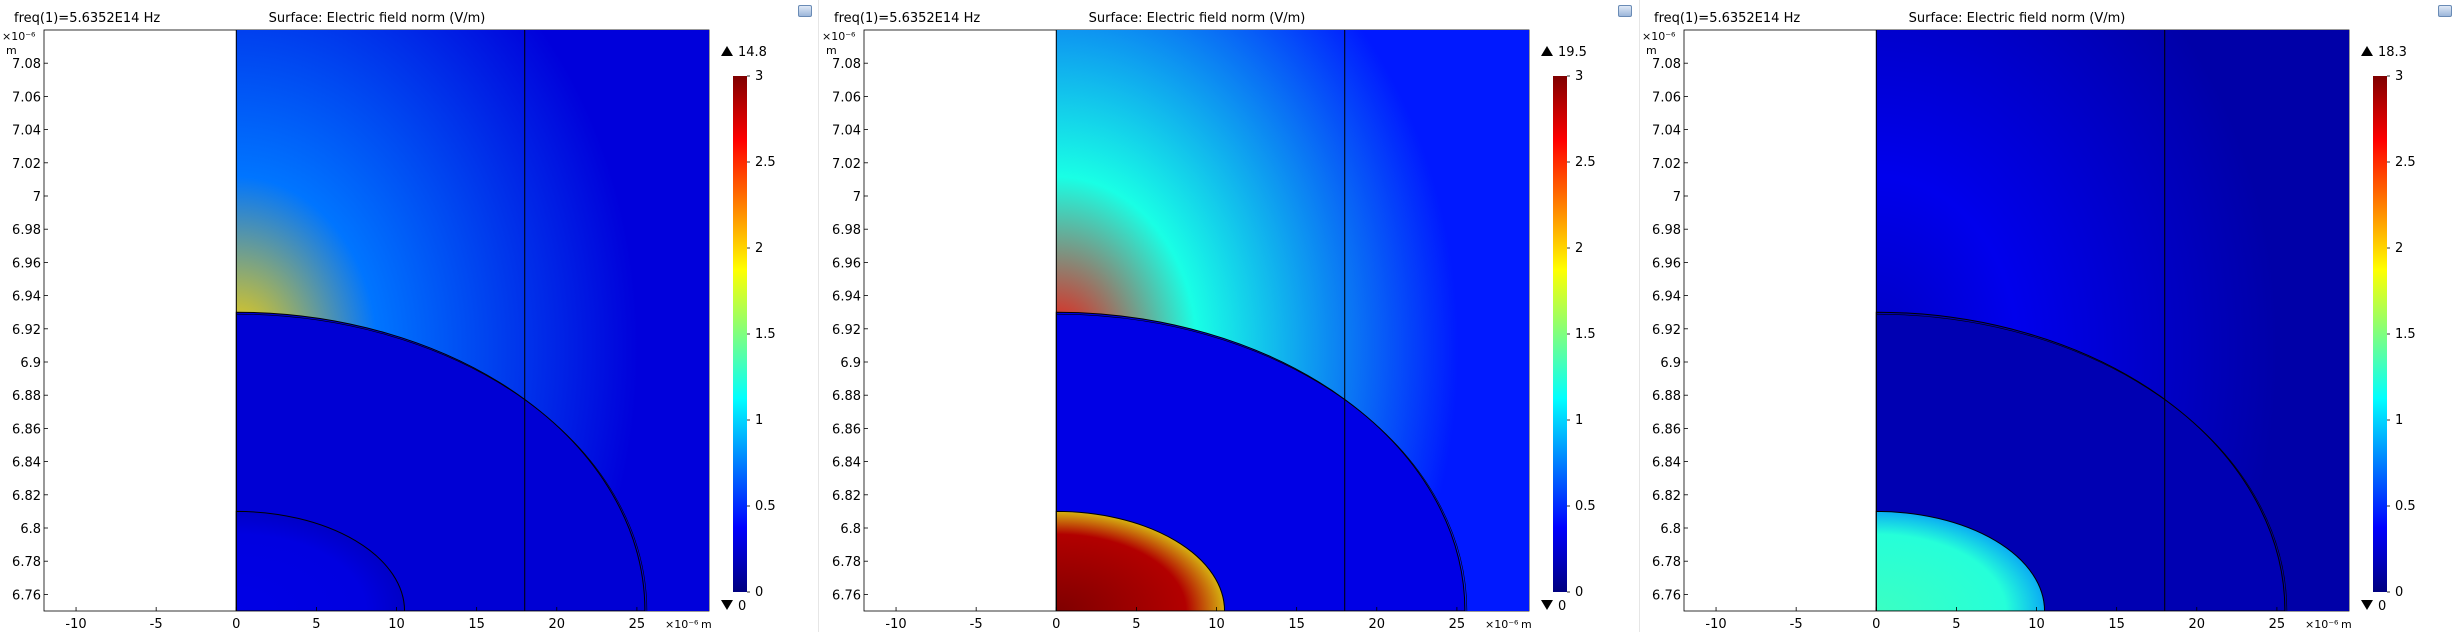 The width and height of the screenshot is (2461, 636). What do you see at coordinates (26, 330) in the screenshot?
I see `y-tick-label: 6.92` at bounding box center [26, 330].